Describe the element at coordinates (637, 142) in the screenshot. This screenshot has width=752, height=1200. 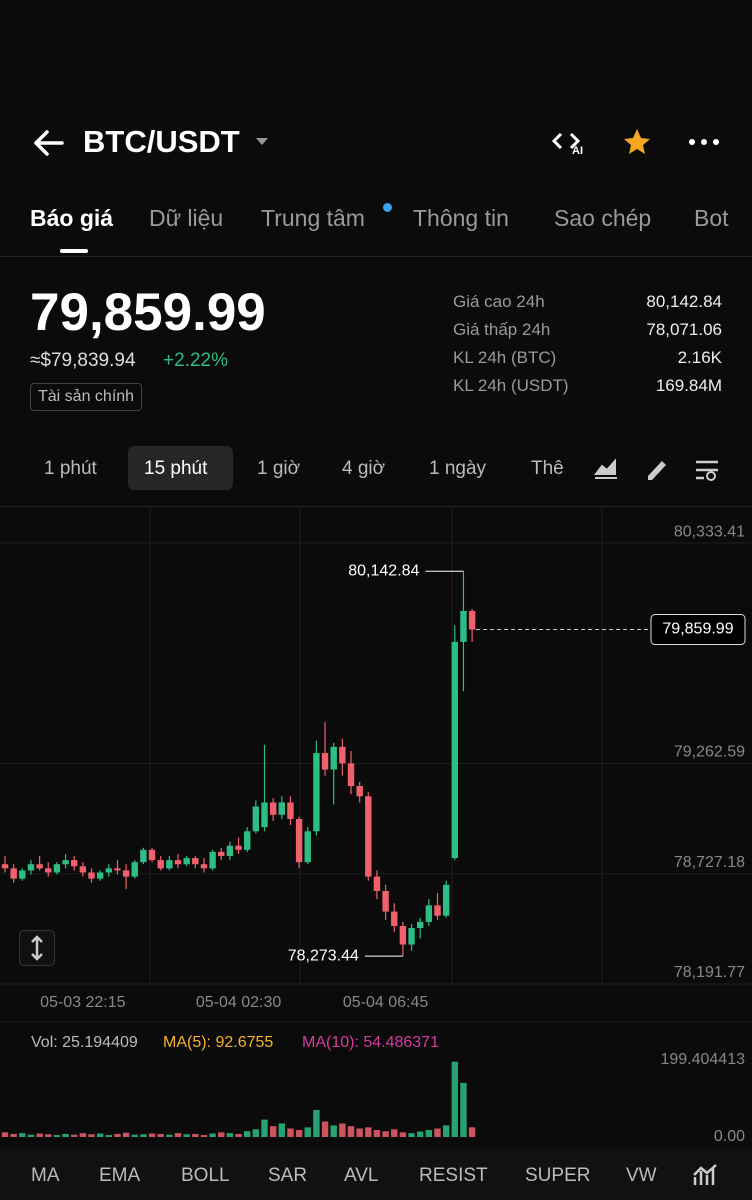
I see `favorite-star` at that location.